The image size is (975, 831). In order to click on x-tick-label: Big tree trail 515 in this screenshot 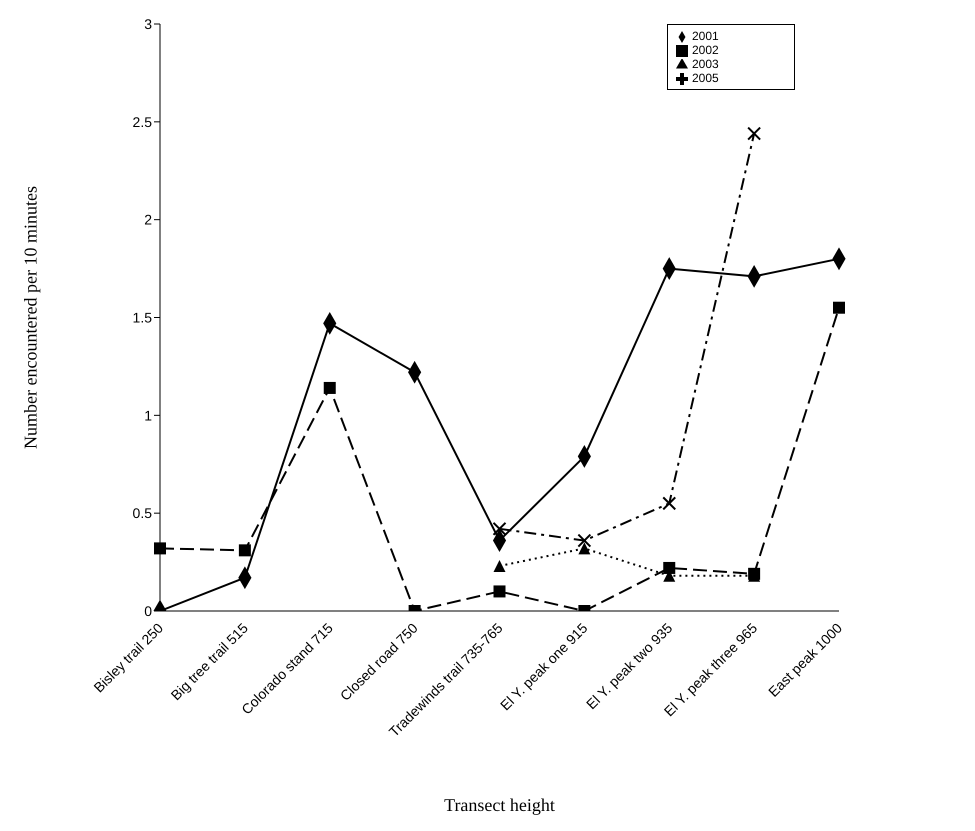, I will do `click(210, 662)`.